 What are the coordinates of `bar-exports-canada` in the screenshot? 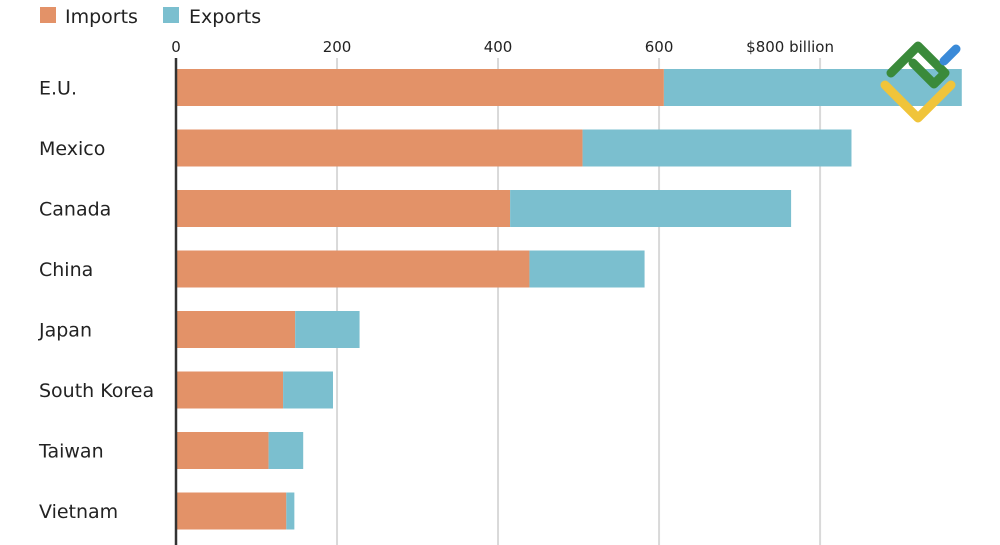 It's located at (651, 208).